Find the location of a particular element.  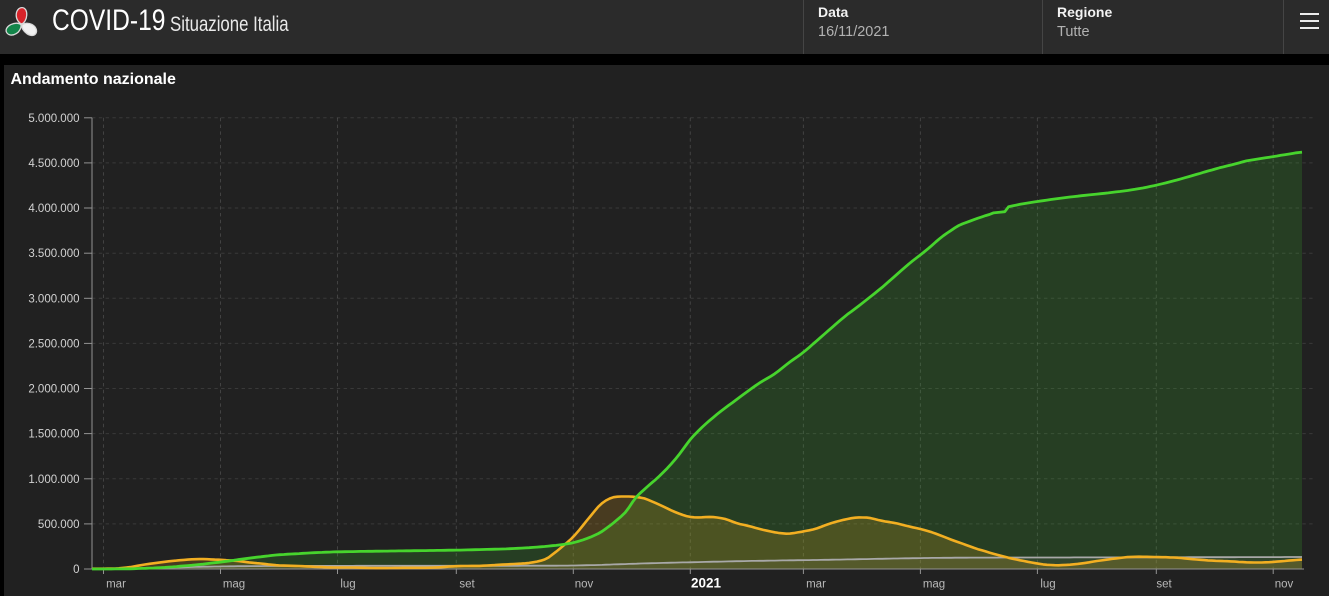

svg-text: 3.000.000 is located at coordinates (53, 299).